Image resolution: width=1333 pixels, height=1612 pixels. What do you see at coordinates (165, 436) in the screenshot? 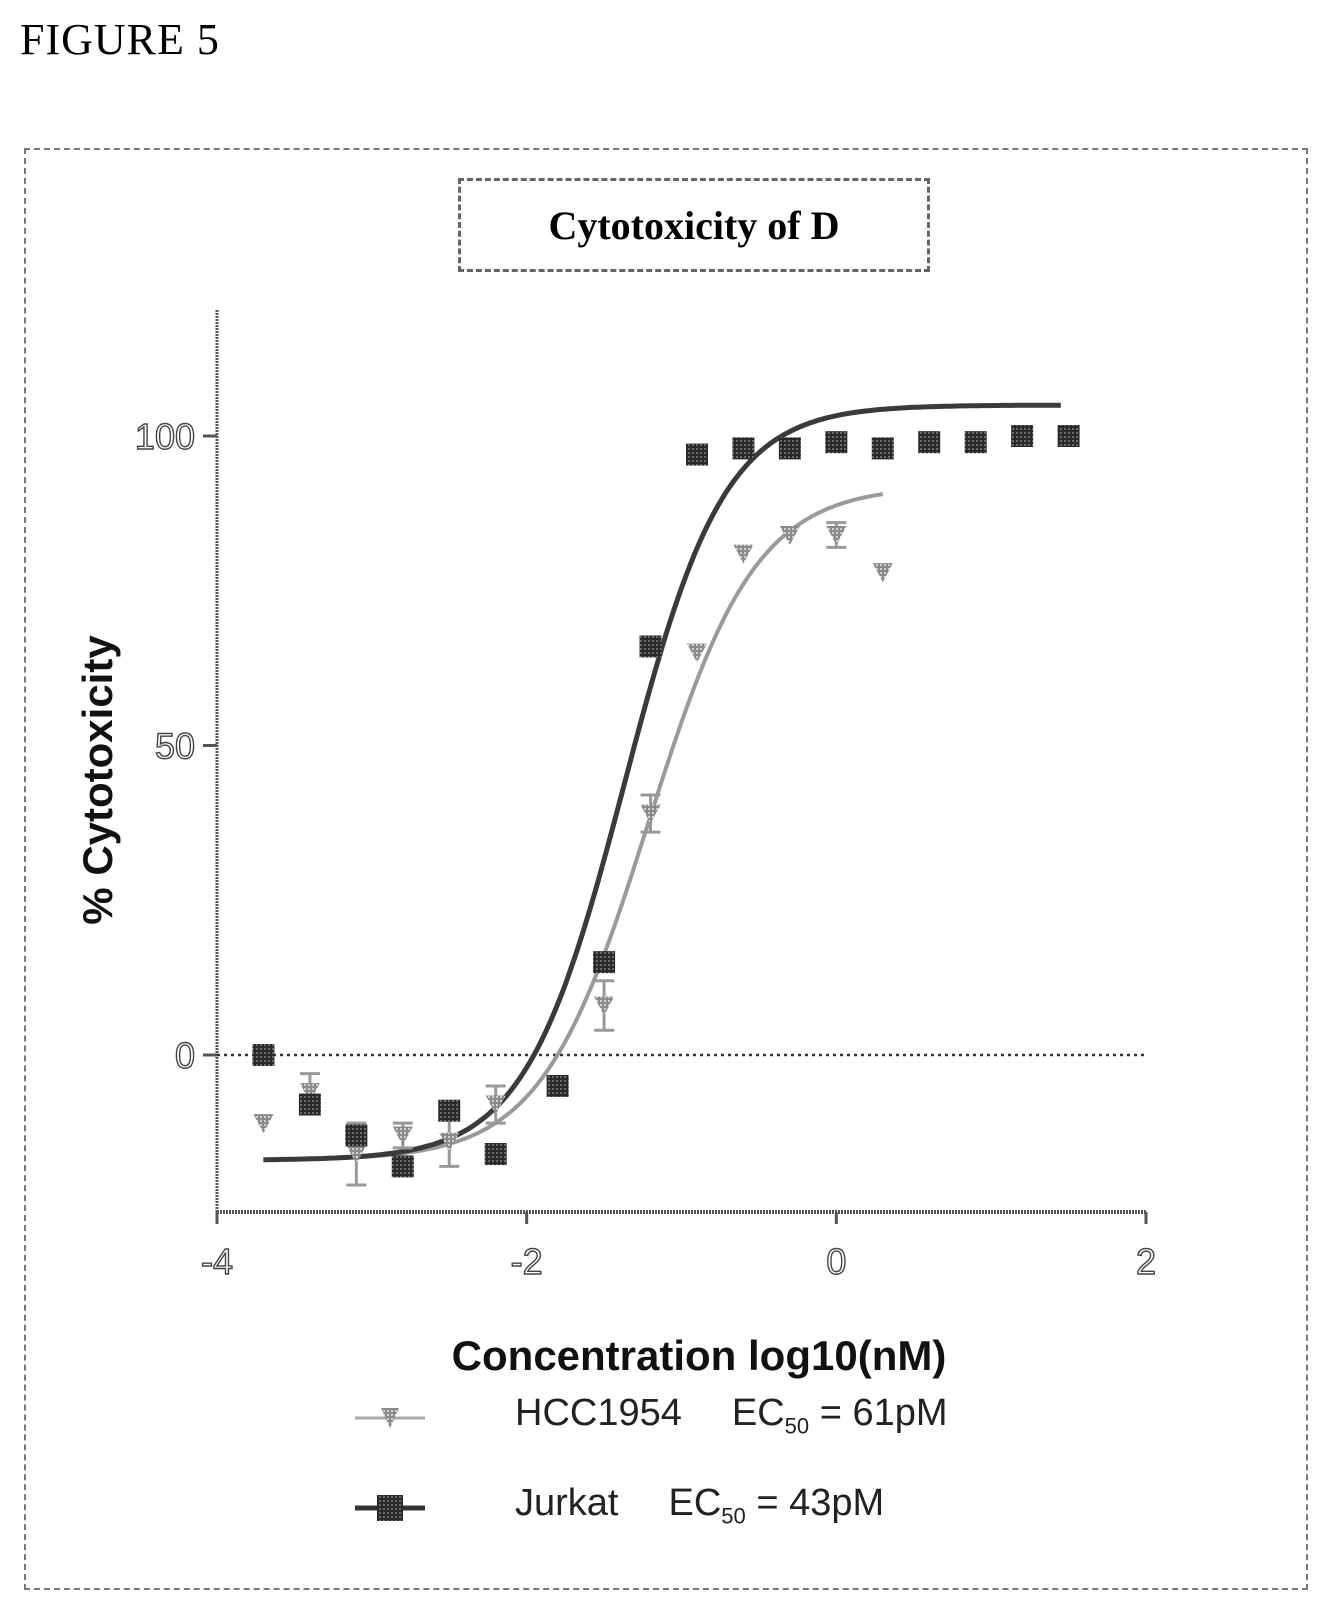
I see `y-tick-label: 100` at bounding box center [165, 436].